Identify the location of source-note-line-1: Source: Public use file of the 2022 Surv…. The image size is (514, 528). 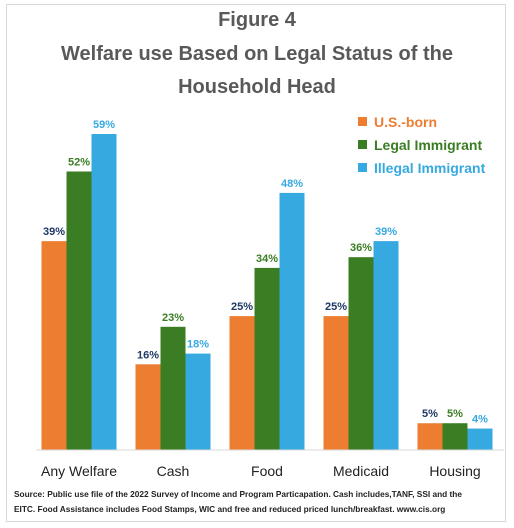
(238, 494).